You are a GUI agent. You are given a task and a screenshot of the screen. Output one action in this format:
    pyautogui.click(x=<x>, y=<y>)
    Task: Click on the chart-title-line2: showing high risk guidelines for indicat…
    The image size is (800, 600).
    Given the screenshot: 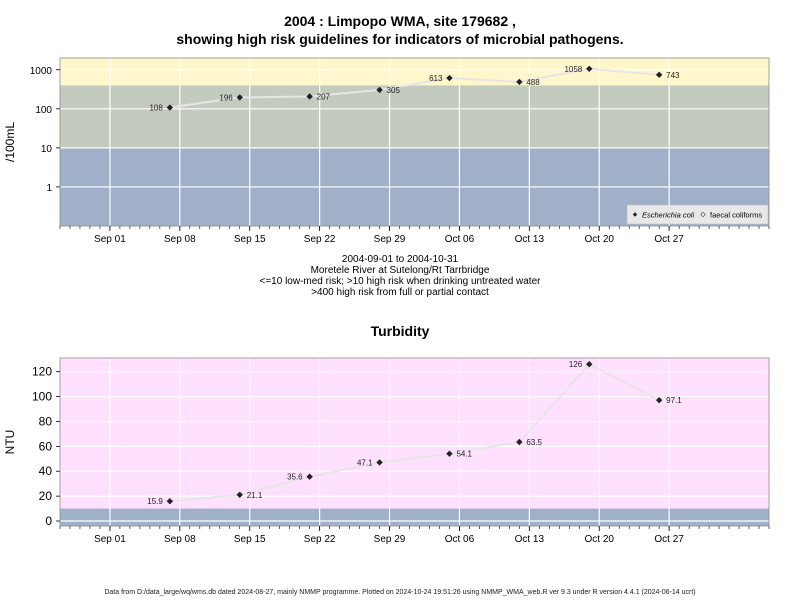 What is the action you would take?
    pyautogui.click(x=400, y=39)
    